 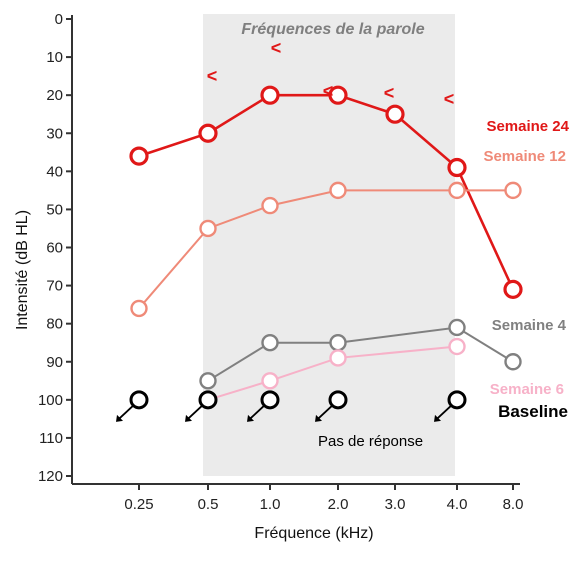 What do you see at coordinates (51, 438) in the screenshot?
I see `y-tick-label: 110` at bounding box center [51, 438].